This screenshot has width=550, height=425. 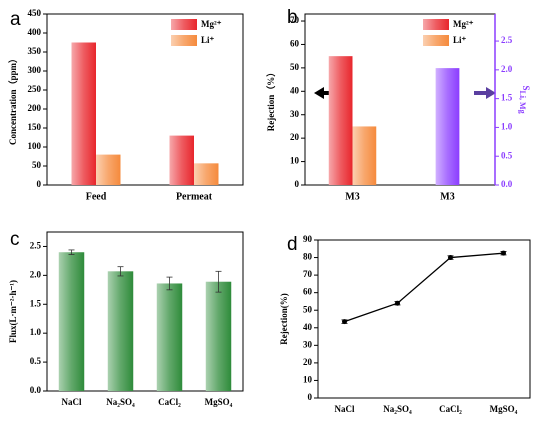 I want to click on y-tick-label: 200, so click(x=35, y=108).